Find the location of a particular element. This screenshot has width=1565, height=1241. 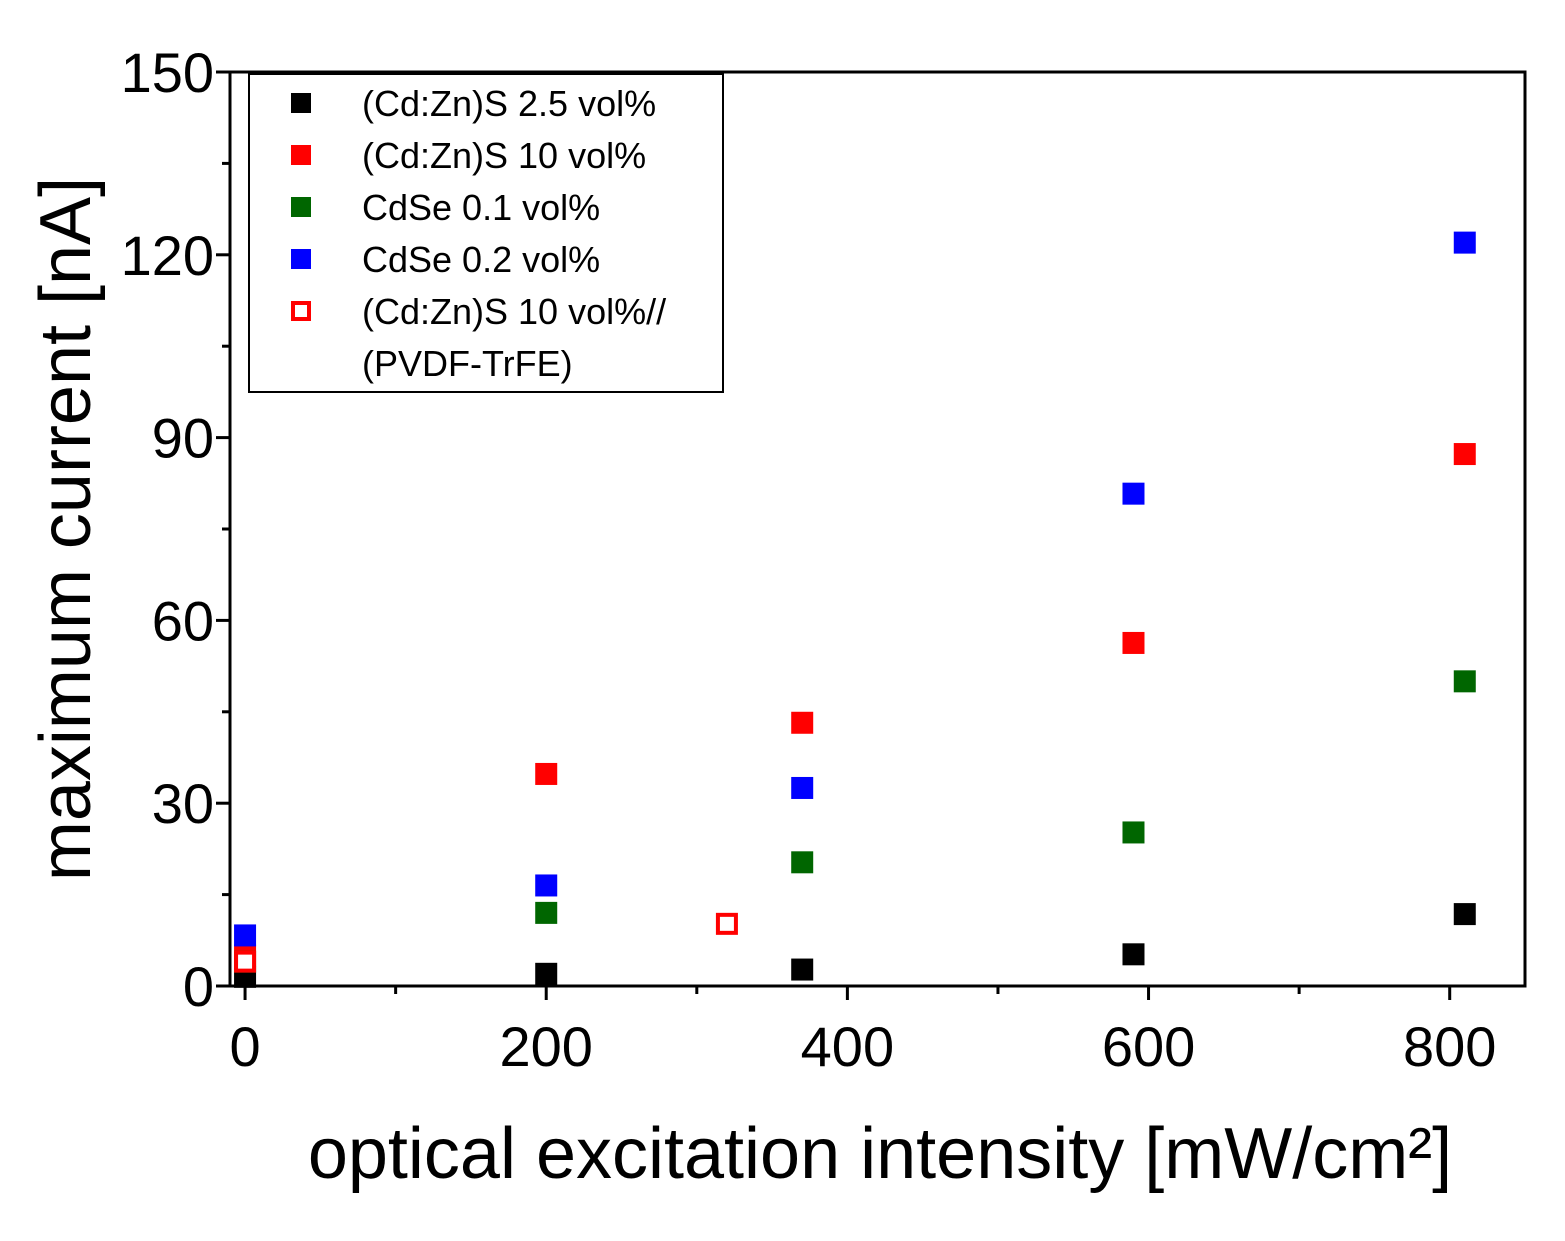

y-tick-label: 30 is located at coordinates (183, 803).